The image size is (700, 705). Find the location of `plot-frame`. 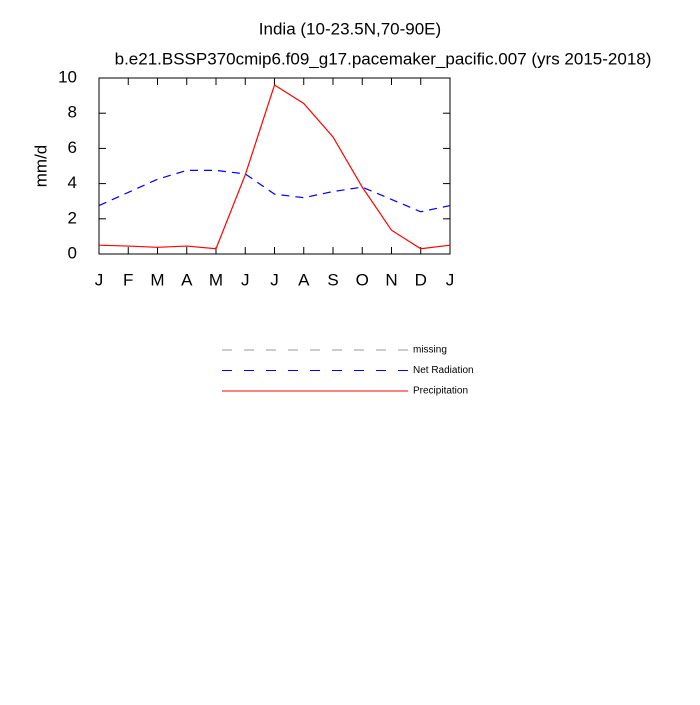

plot-frame is located at coordinates (274, 166).